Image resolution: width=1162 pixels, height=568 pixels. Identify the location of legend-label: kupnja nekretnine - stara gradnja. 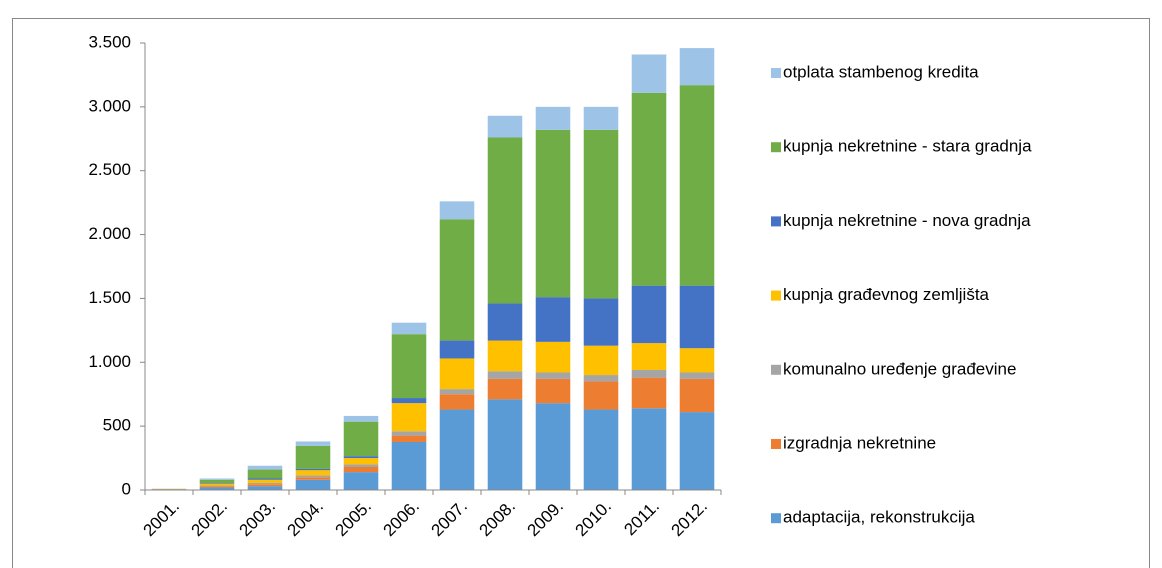
(907, 146).